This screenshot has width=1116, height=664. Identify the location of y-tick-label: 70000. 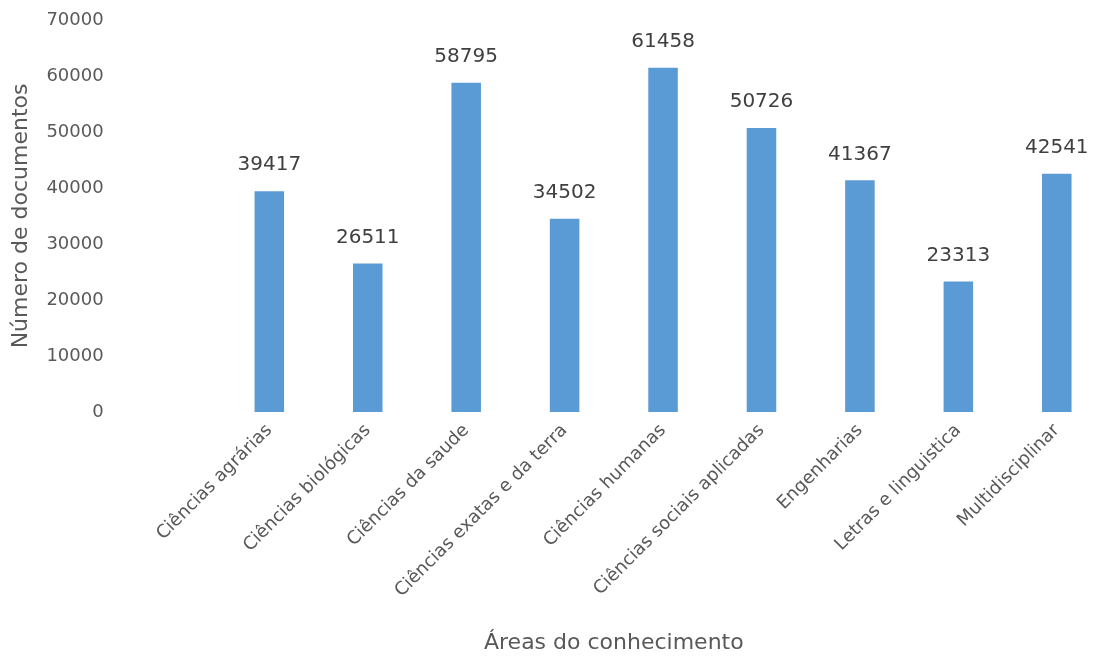
(75, 18).